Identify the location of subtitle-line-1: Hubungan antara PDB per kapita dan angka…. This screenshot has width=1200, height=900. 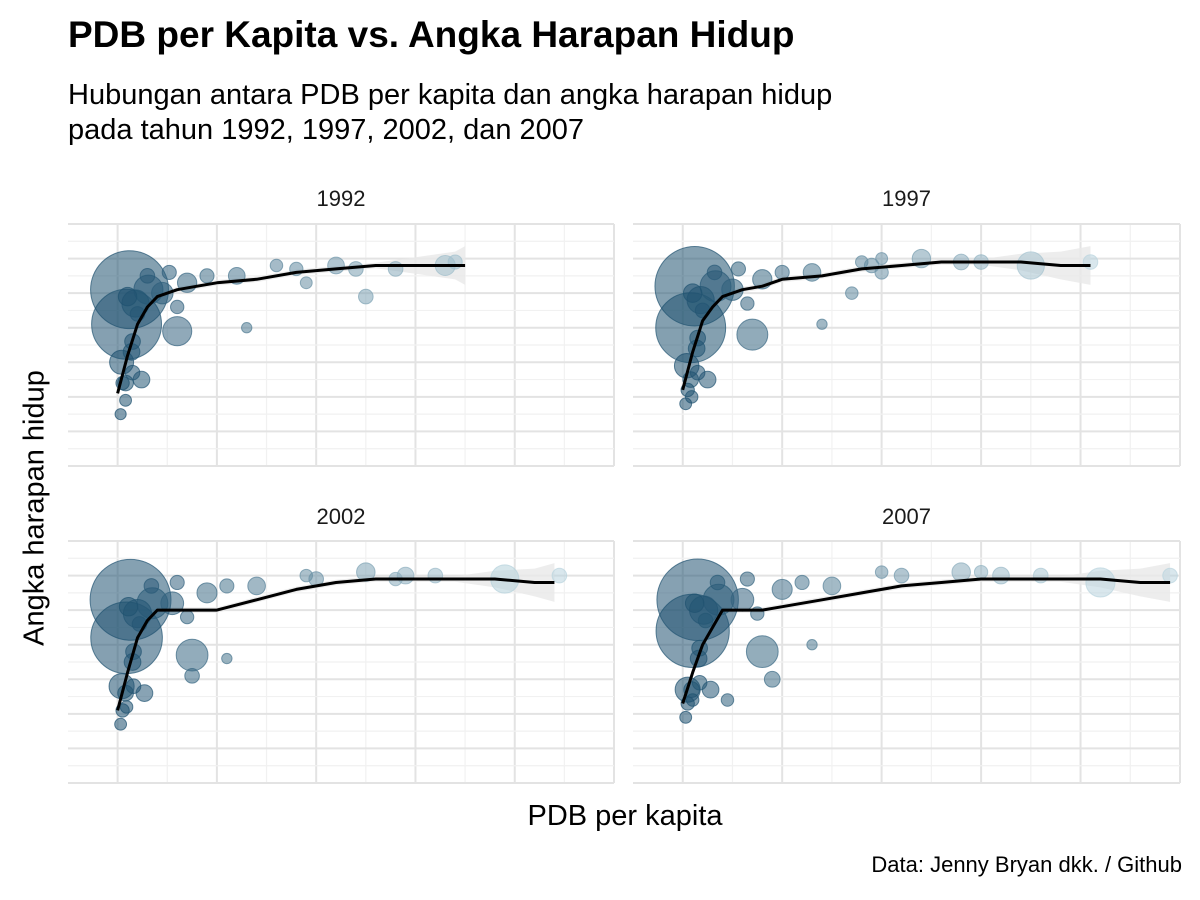
(450, 95).